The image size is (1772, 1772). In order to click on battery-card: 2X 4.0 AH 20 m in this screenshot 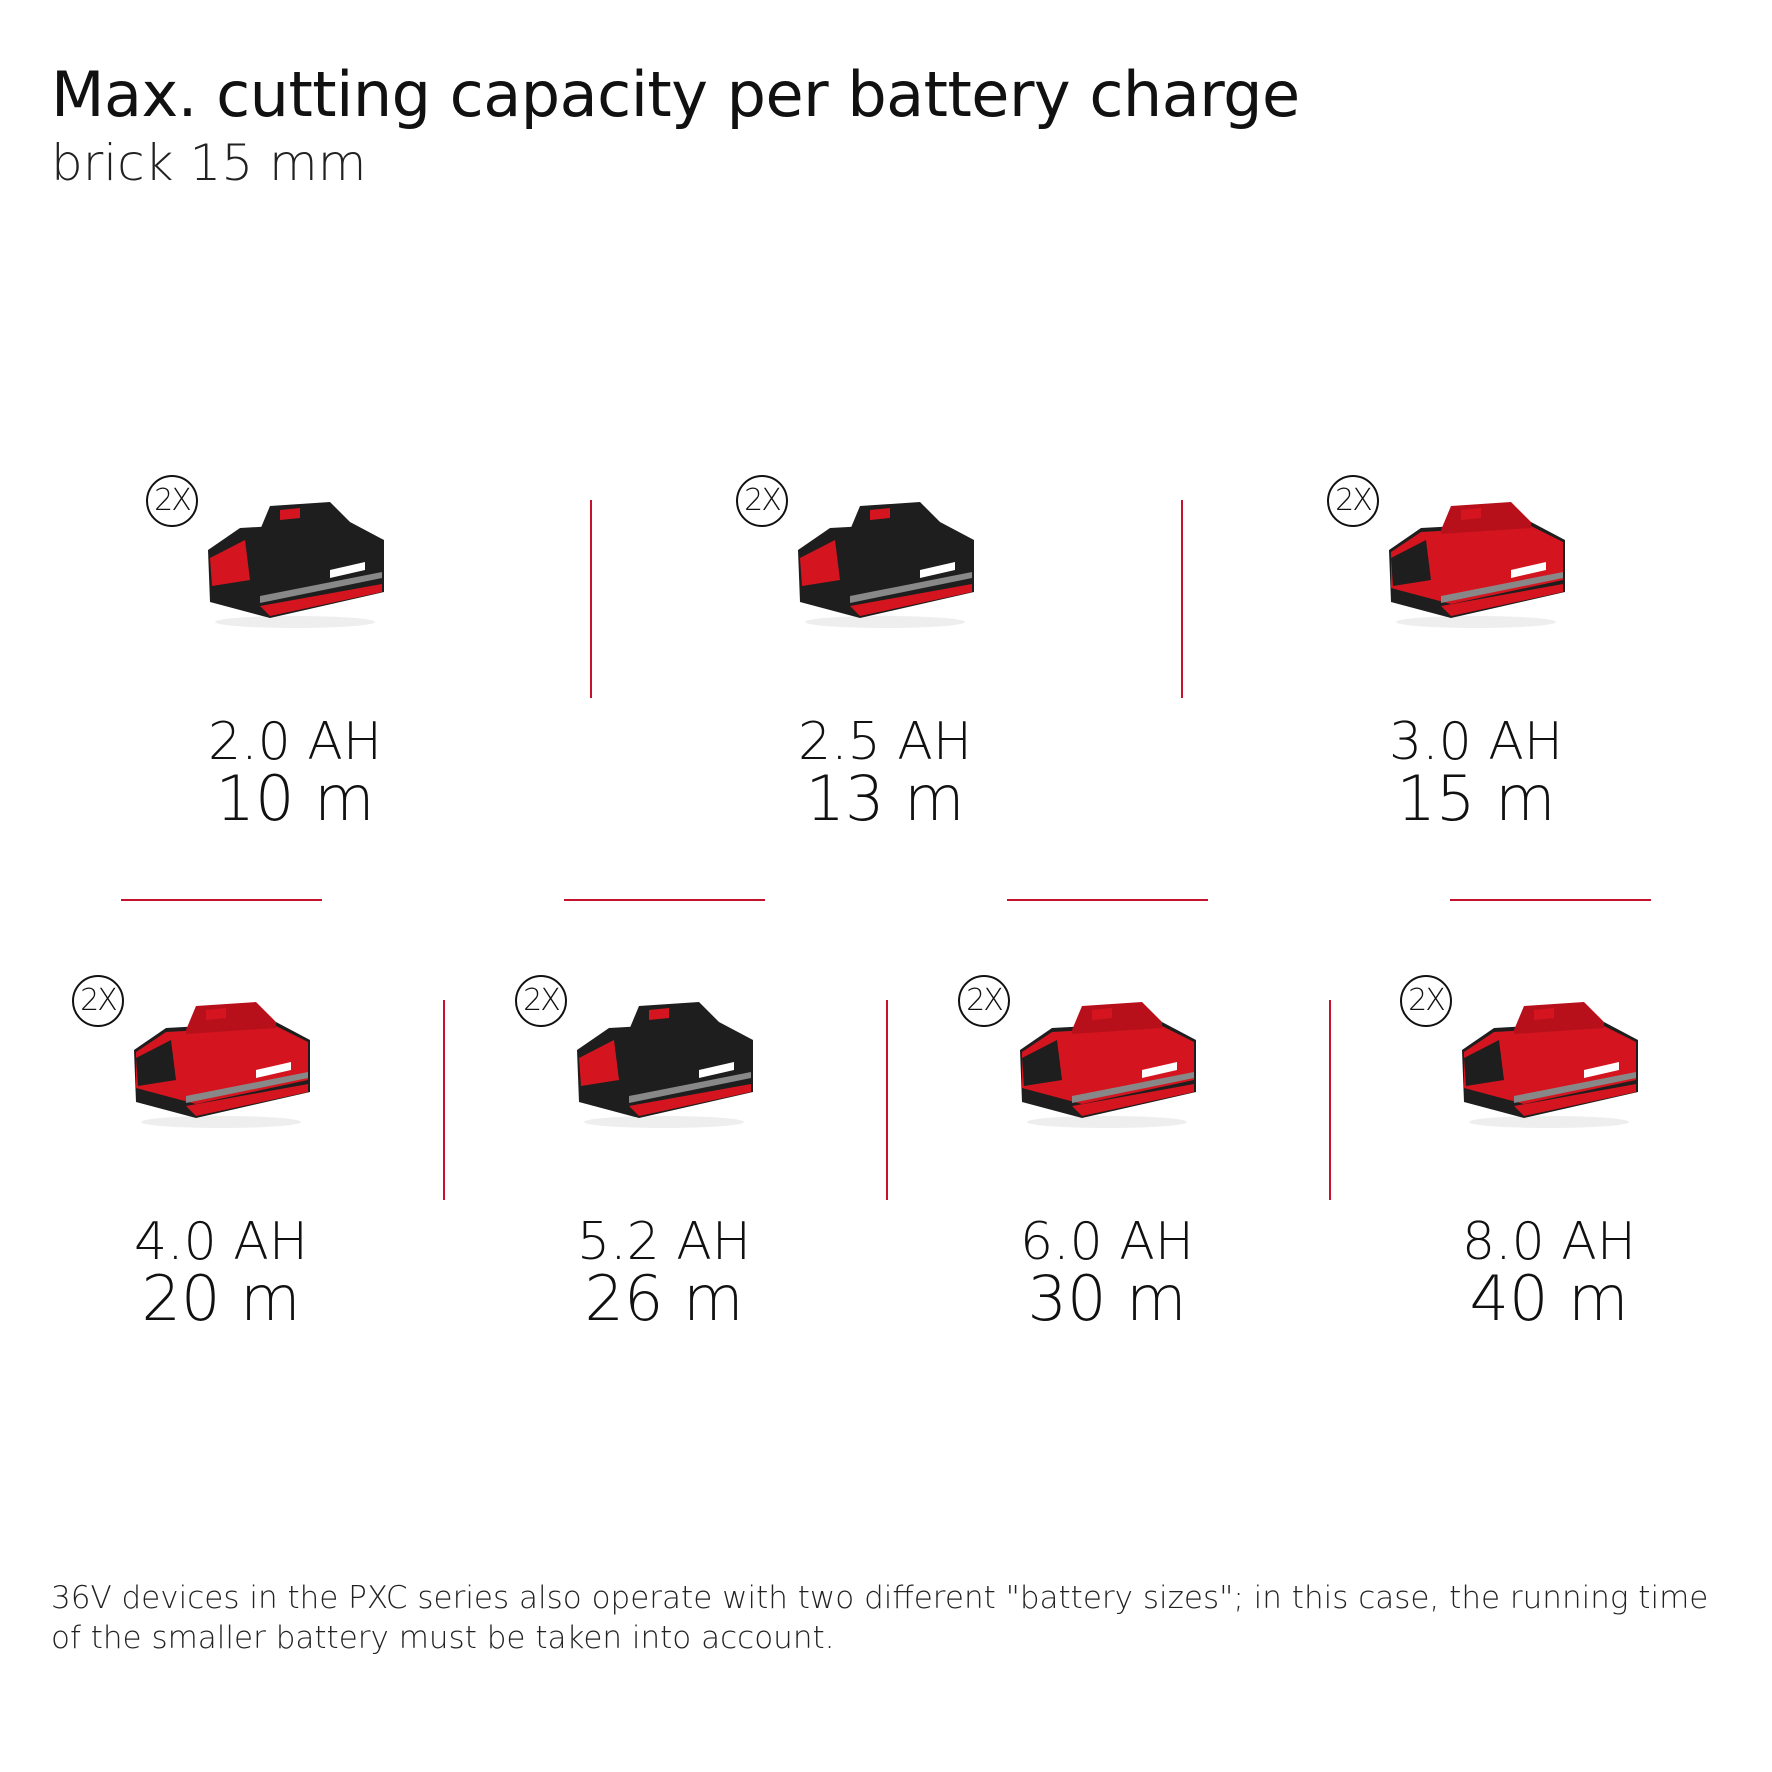, I will do `click(221, 1142)`.